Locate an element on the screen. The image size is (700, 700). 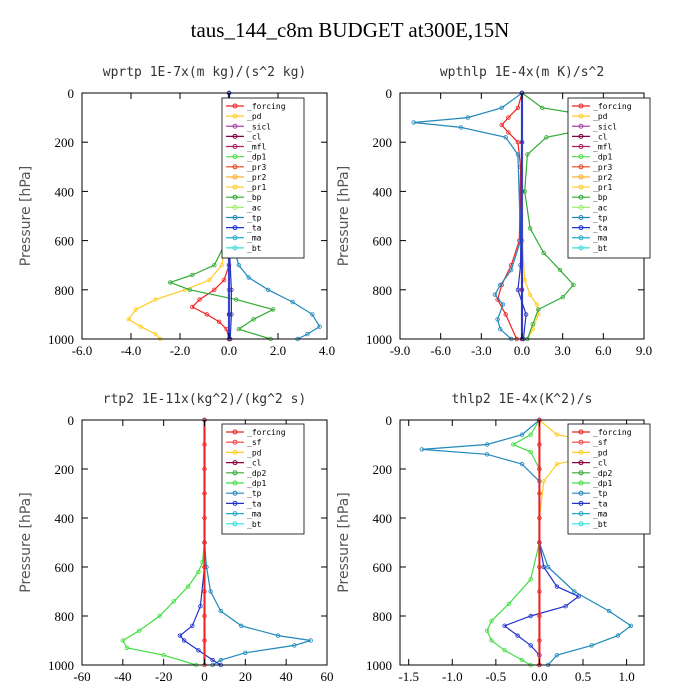
legend-label: _ta is located at coordinates (254, 228).